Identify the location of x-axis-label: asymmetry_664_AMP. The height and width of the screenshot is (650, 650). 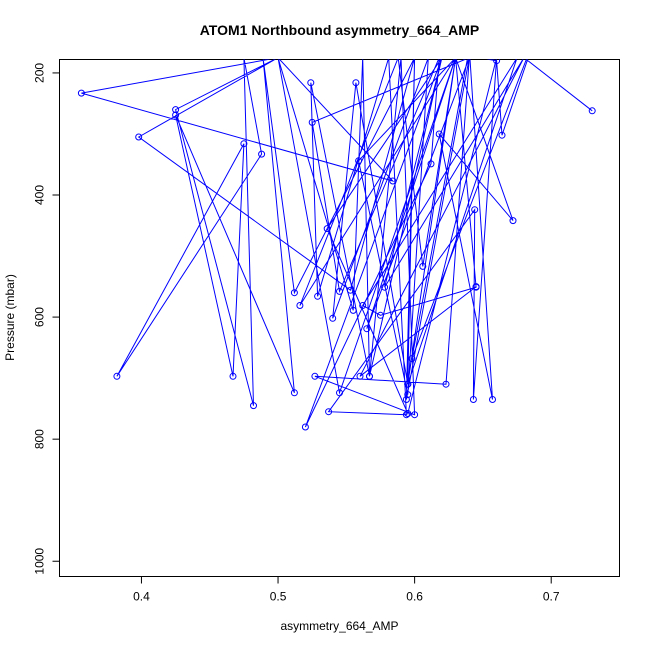
(339, 626).